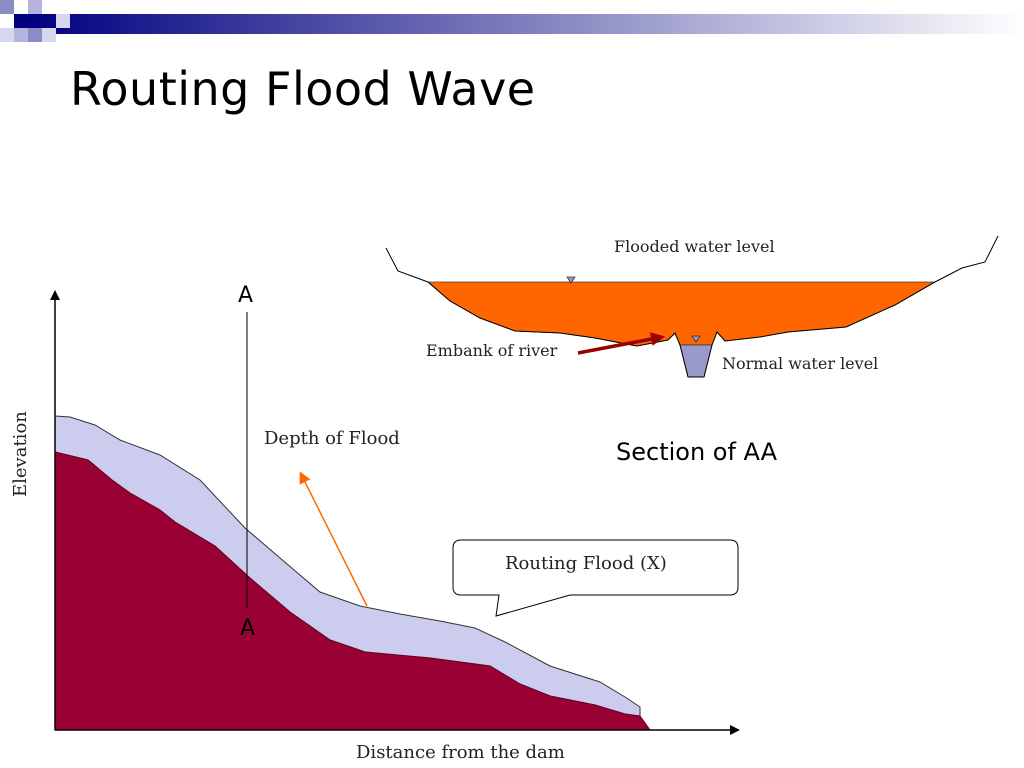 The width and height of the screenshot is (1024, 768). I want to click on river-water, so click(696, 361).